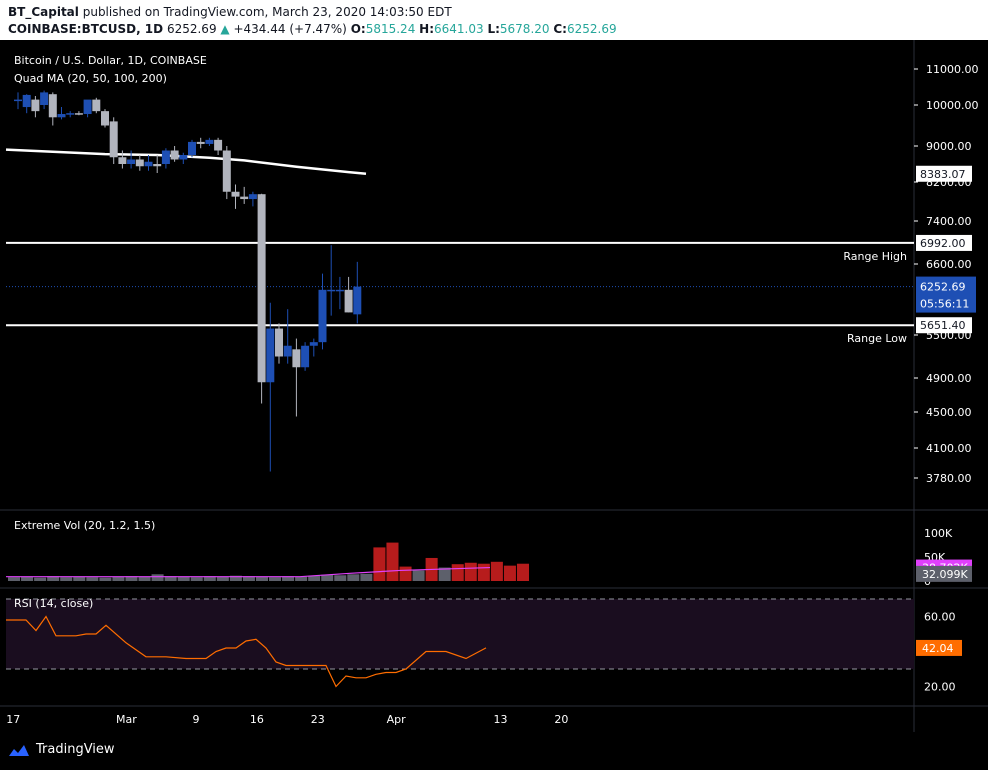  I want to click on price-tick-label: 4100.00, so click(949, 448).